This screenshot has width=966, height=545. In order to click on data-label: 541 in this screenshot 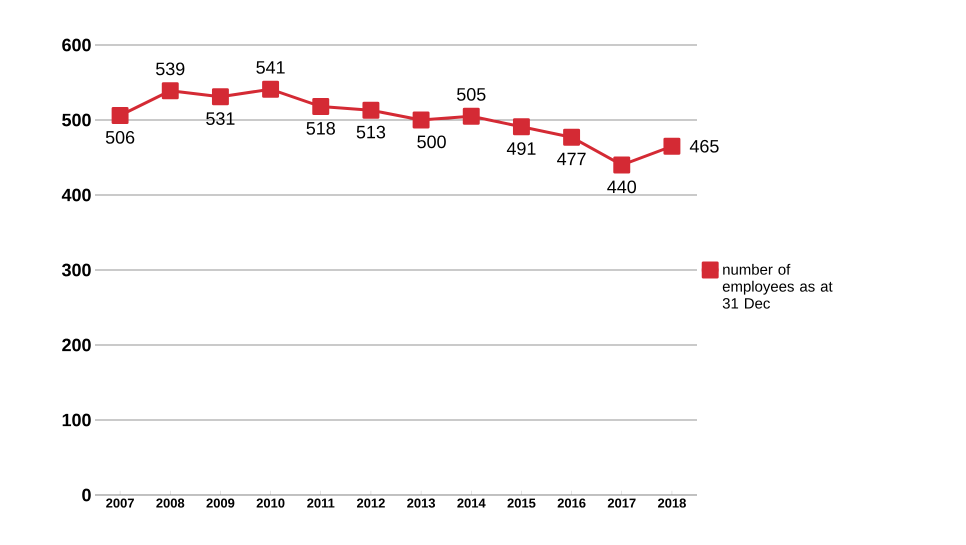, I will do `click(270, 67)`.